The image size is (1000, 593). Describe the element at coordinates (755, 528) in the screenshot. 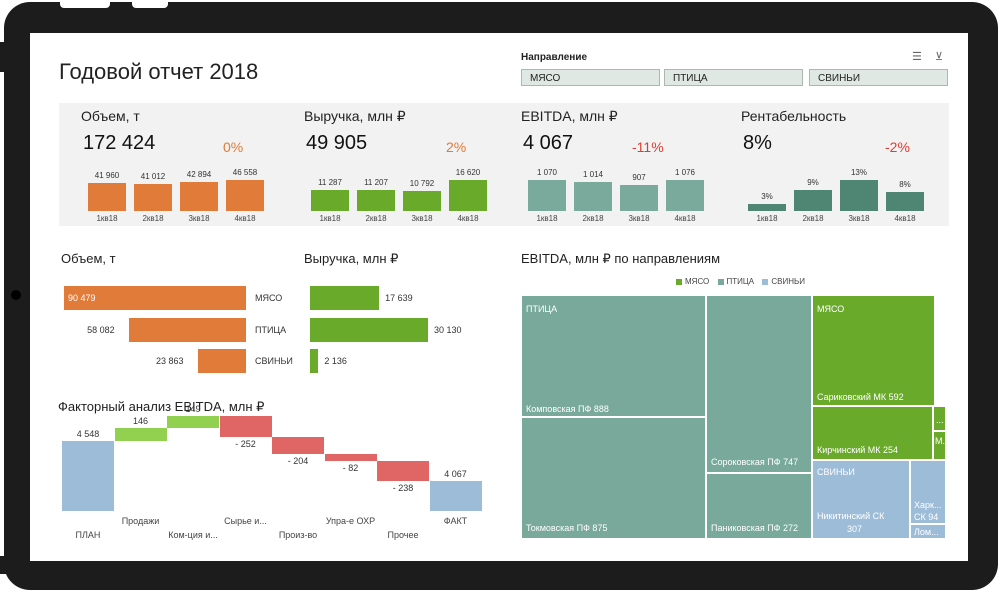

I see `treemap-label-panik: Паниковская ПФ 272` at that location.